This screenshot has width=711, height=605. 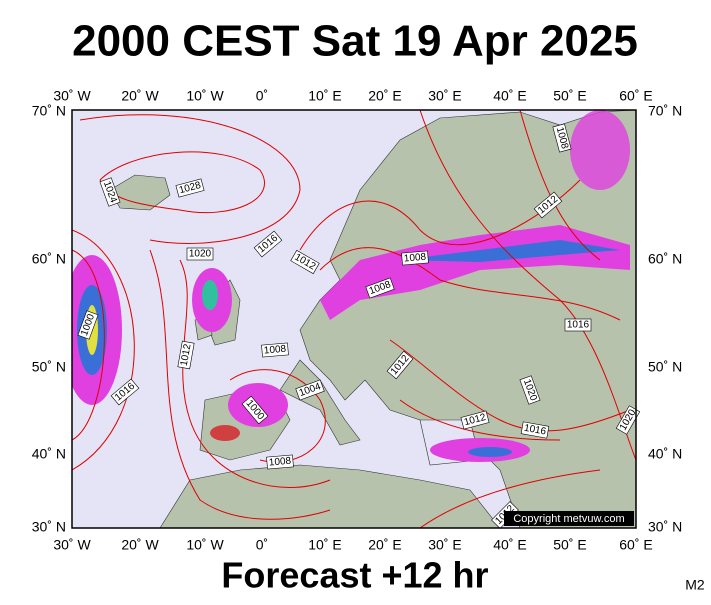 What do you see at coordinates (205, 96) in the screenshot?
I see `lon-label-top: 10˚ W` at bounding box center [205, 96].